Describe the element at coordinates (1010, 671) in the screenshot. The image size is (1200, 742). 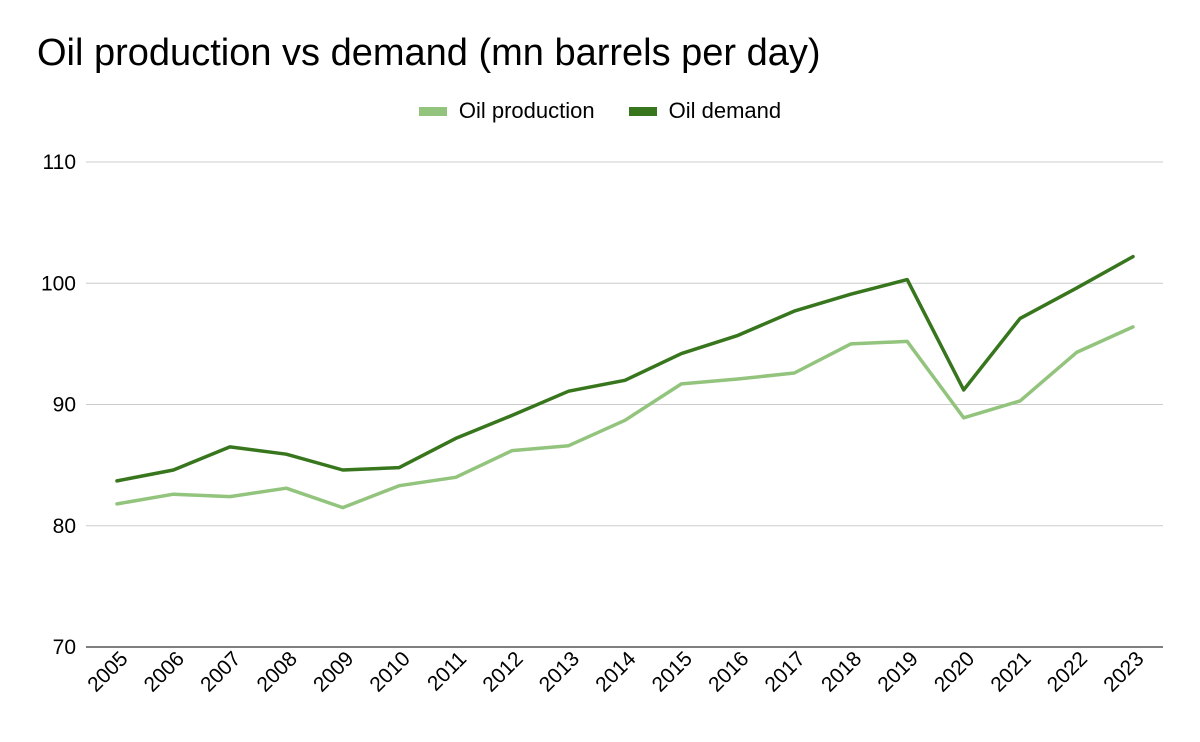
I see `x-tick-label: 2021` at that location.